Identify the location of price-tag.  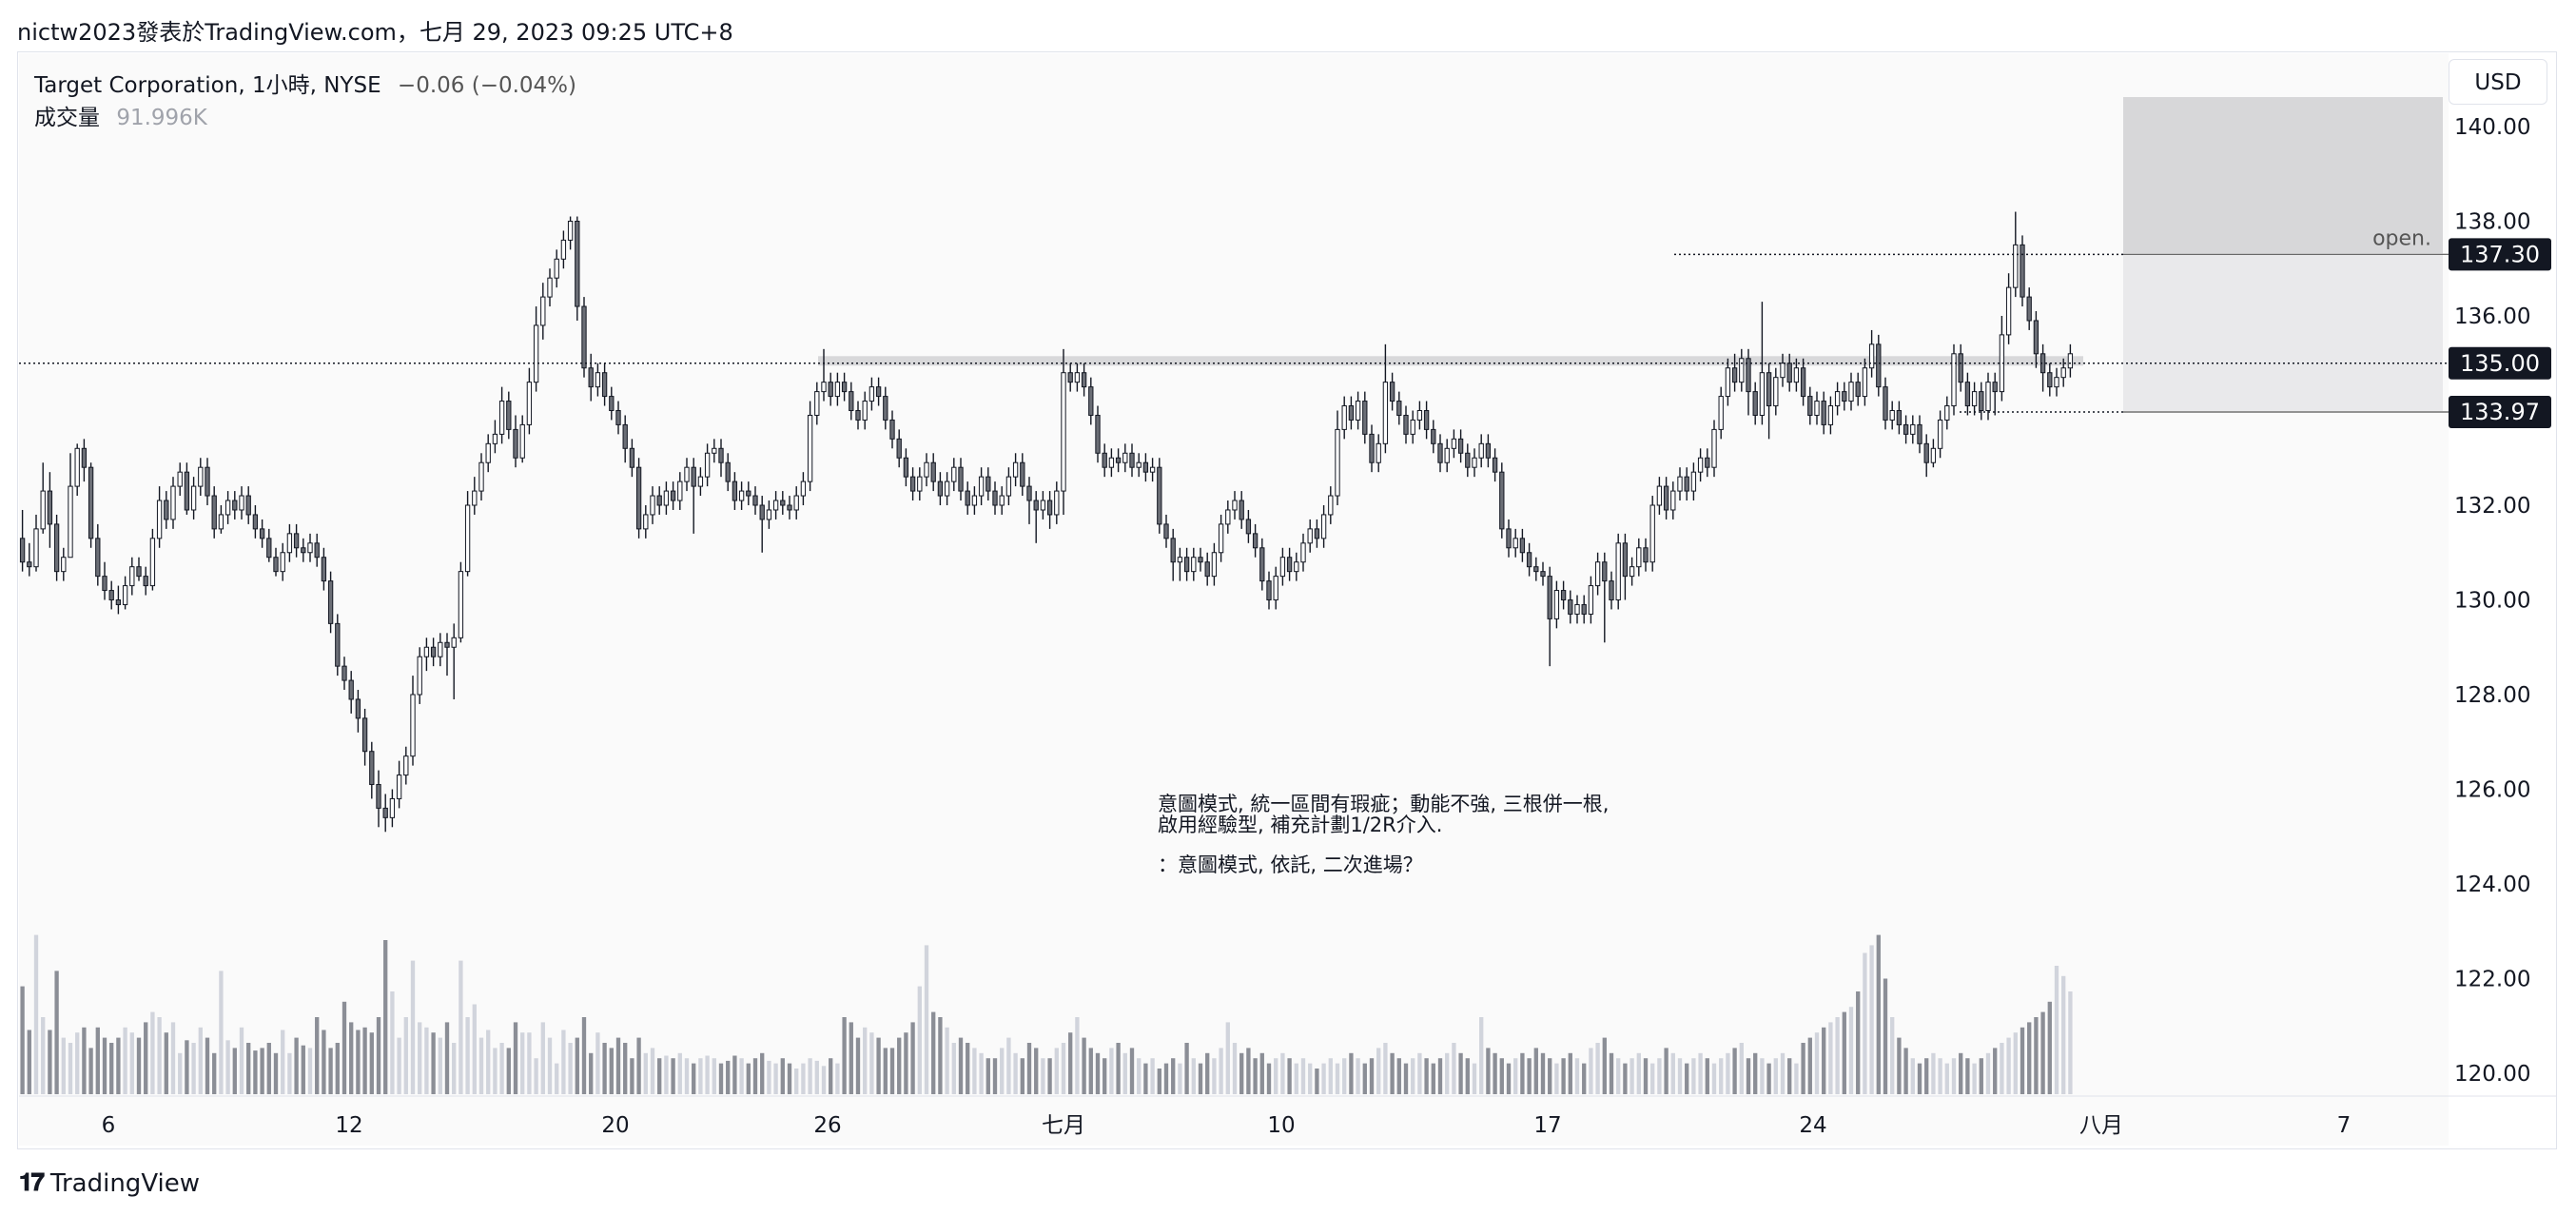
(2500, 411).